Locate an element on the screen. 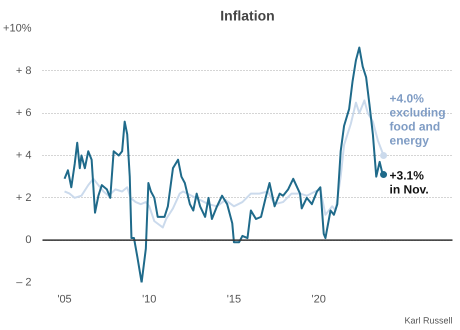  annotation: +3.1% in Nov. is located at coordinates (409, 182).